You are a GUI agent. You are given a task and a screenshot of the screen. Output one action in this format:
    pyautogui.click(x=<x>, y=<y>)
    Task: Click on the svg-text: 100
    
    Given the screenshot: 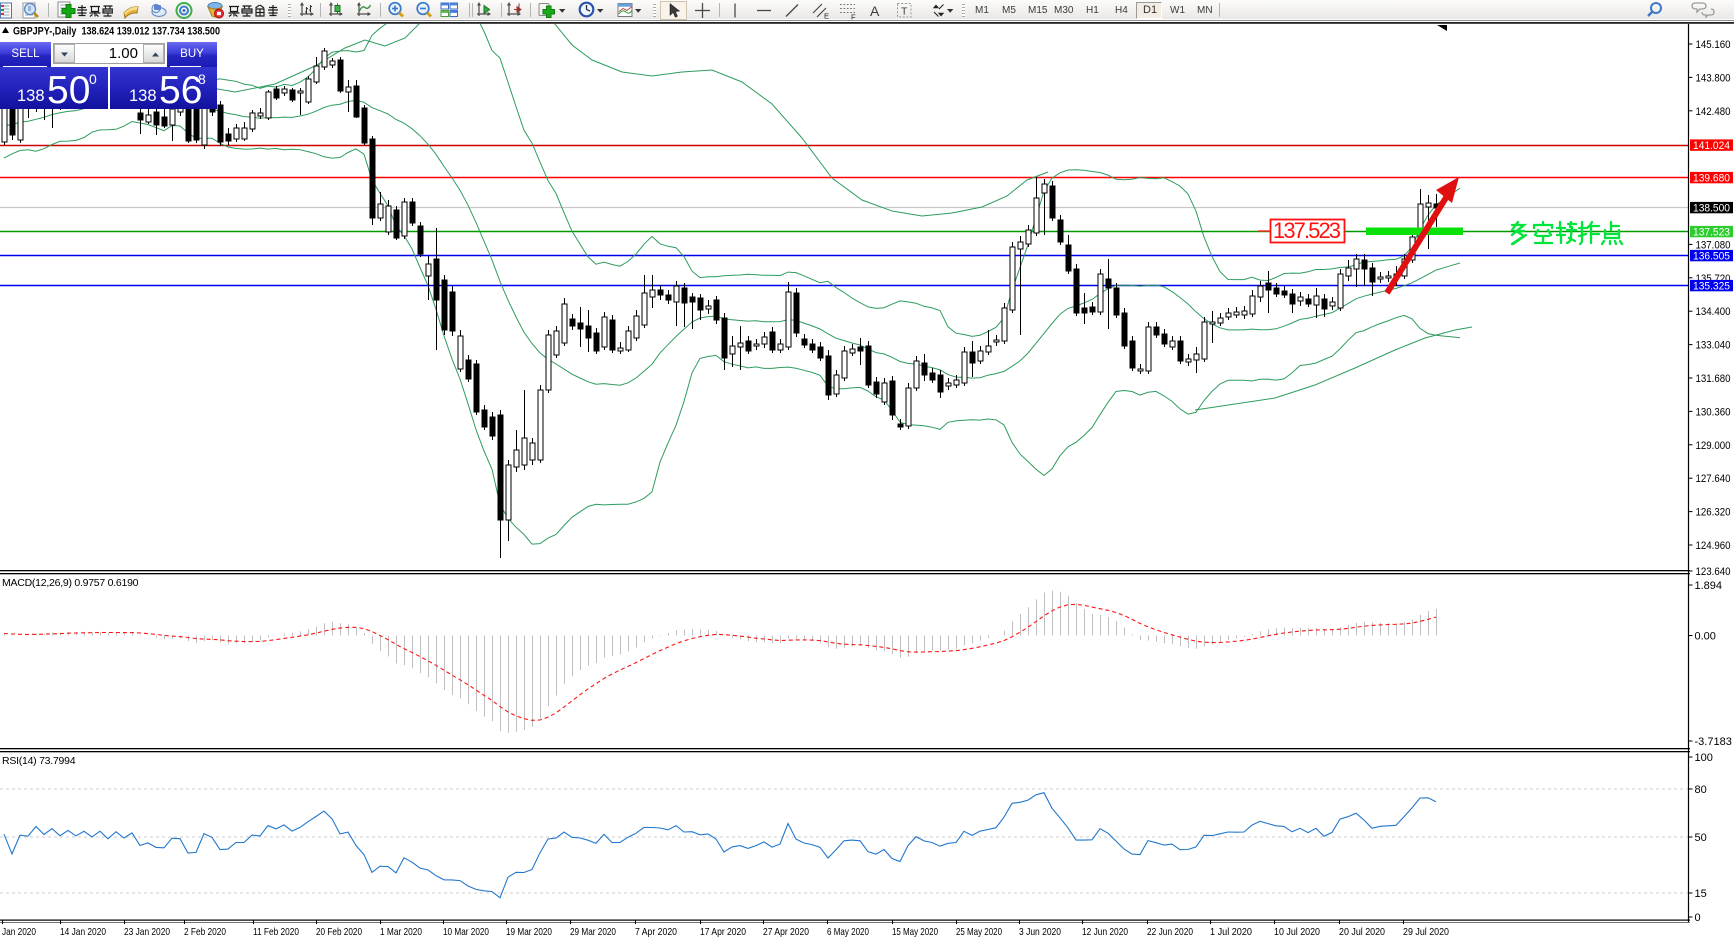 What is the action you would take?
    pyautogui.click(x=1704, y=758)
    